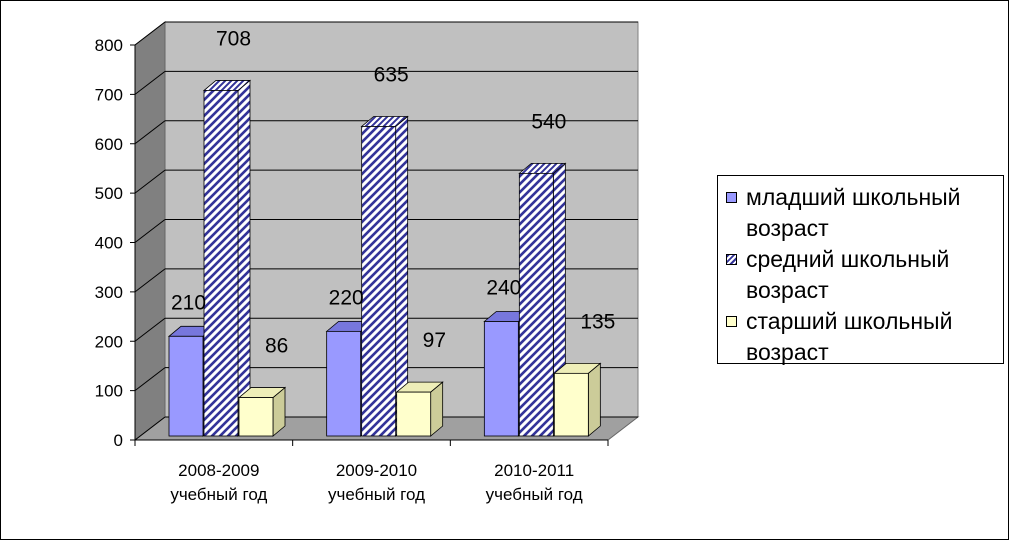 The height and width of the screenshot is (542, 1011). Describe the element at coordinates (109, 193) in the screenshot. I see `y-tick-label: 500` at that location.